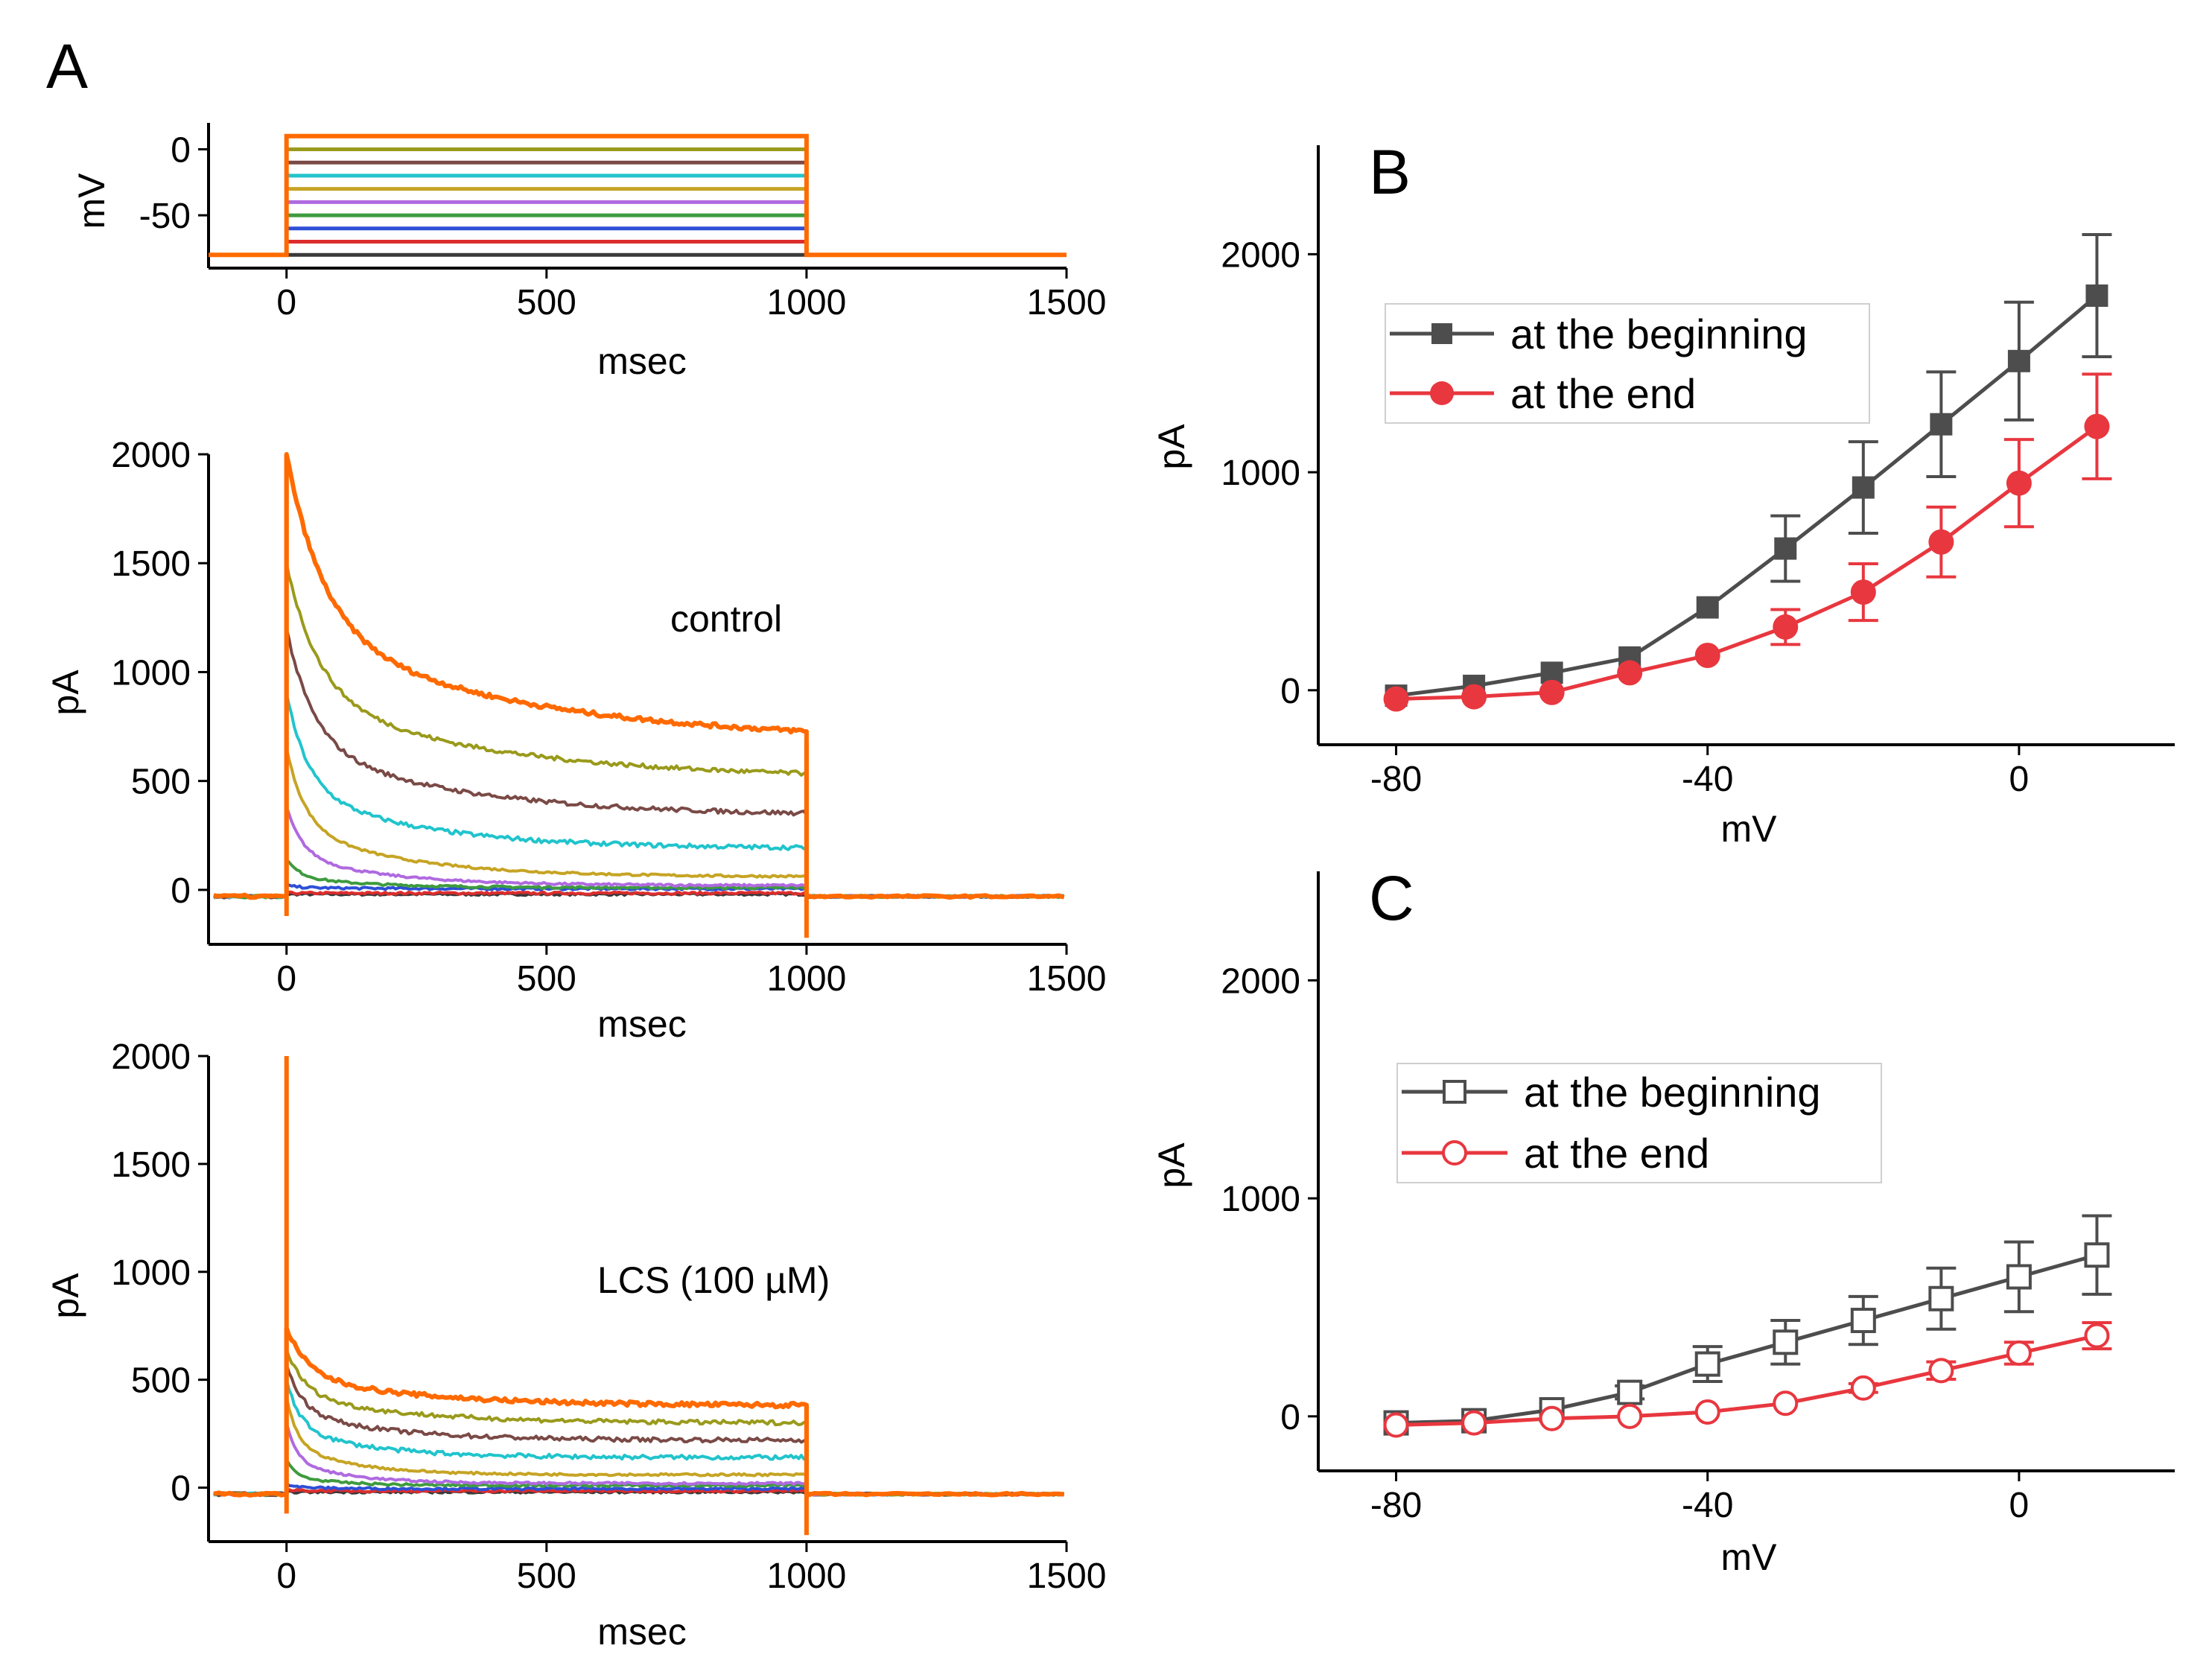  I want to click on c-line-end, so click(1747, 1380).